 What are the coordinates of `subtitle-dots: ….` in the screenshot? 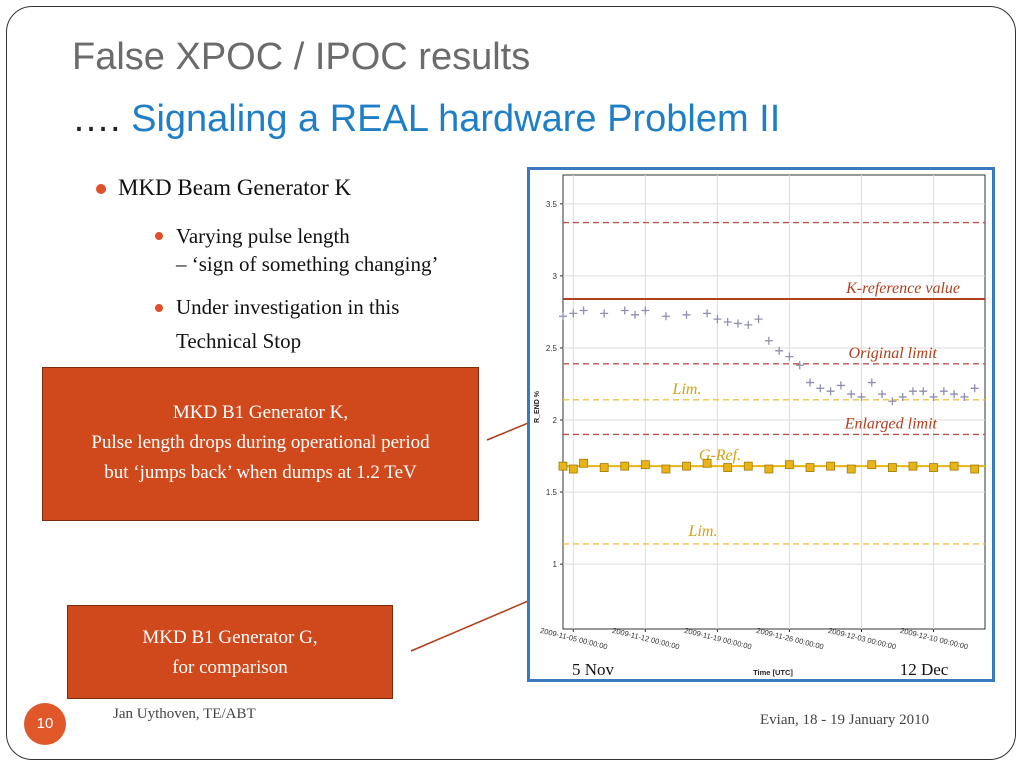 It's located at (96, 119).